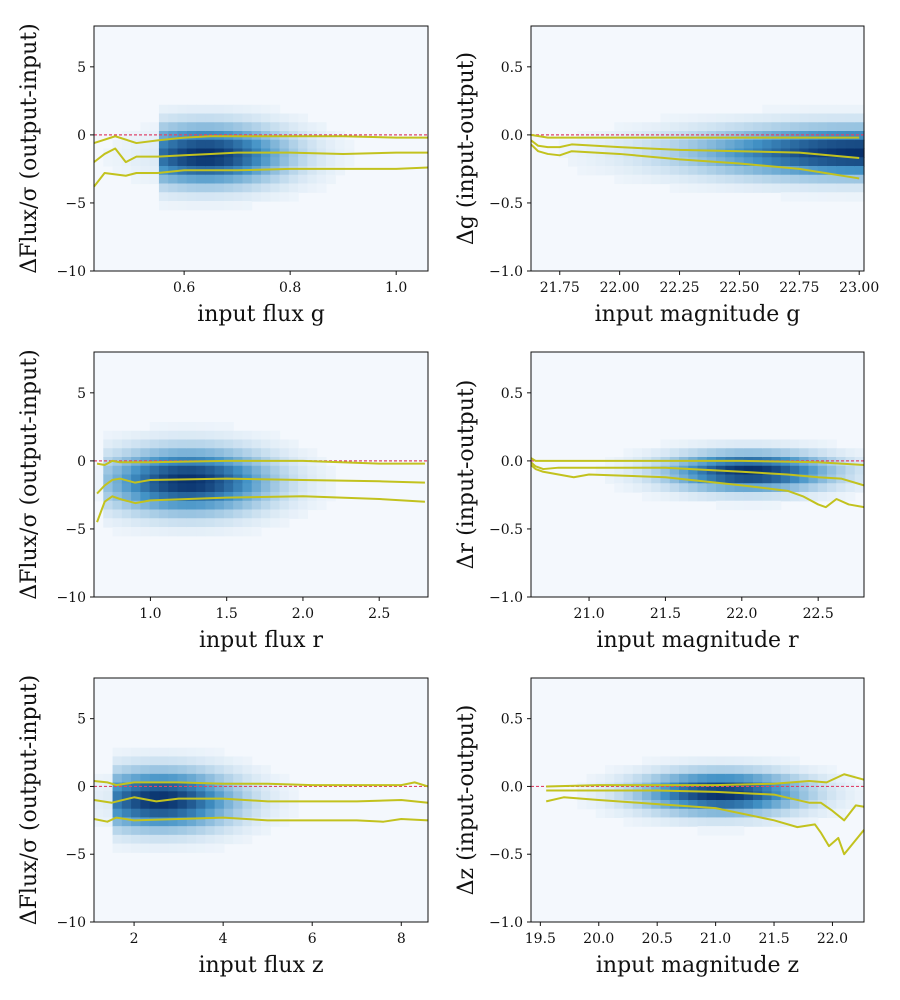 The image size is (900, 1000). What do you see at coordinates (512, 68) in the screenshot?
I see `y-tick-label: 0.5` at bounding box center [512, 68].